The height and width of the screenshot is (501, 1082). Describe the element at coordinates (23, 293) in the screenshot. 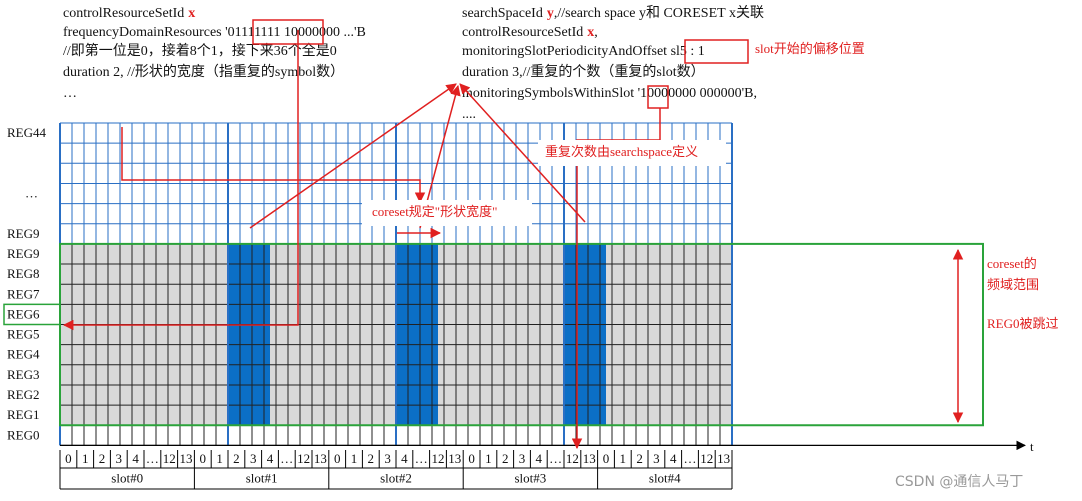

I see `row-label: REG7` at that location.